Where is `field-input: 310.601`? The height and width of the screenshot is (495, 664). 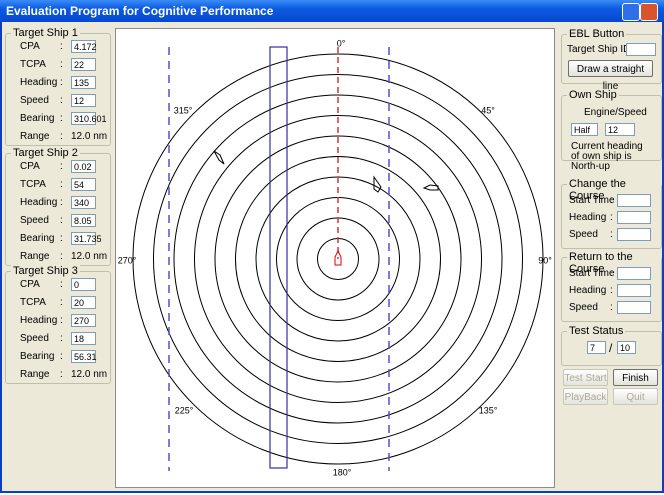 field-input: 310.601 is located at coordinates (89, 118).